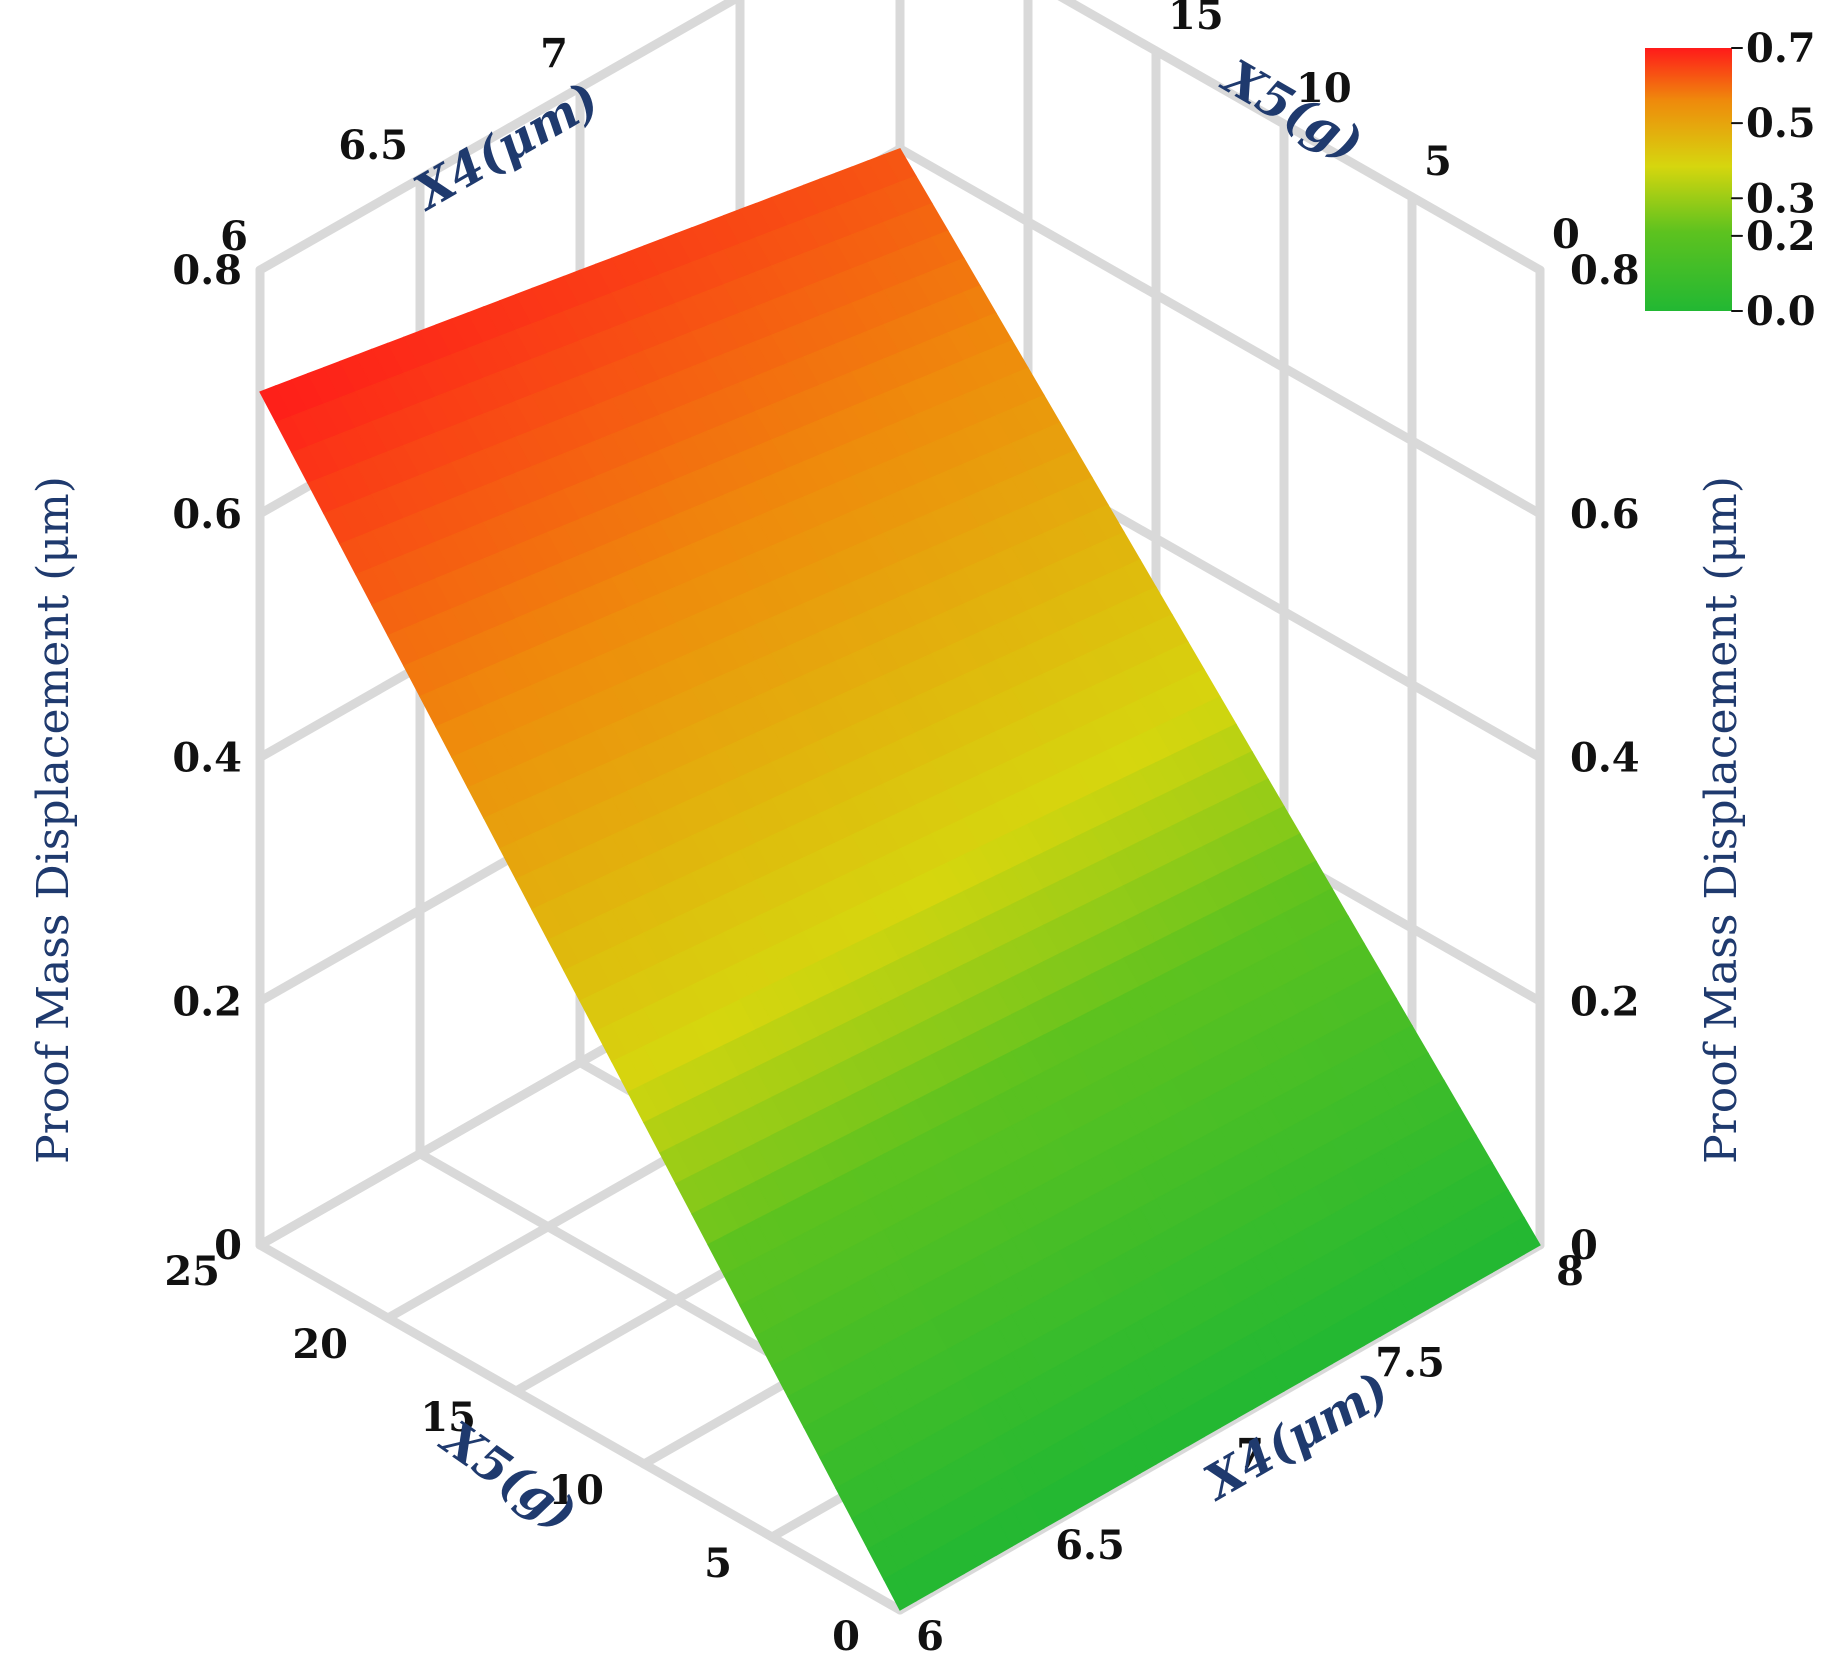 The width and height of the screenshot is (1834, 1671). I want to click on x4-tick-label-top: 7, so click(554, 54).